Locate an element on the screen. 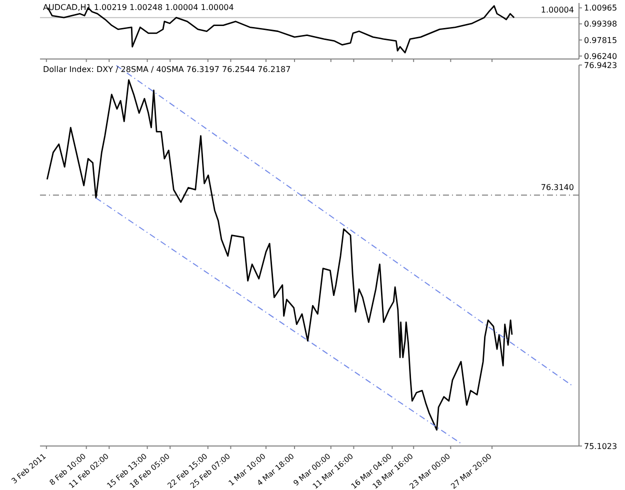 This screenshot has height=490, width=625. y-tick-label: 1.00965 is located at coordinates (601, 8).